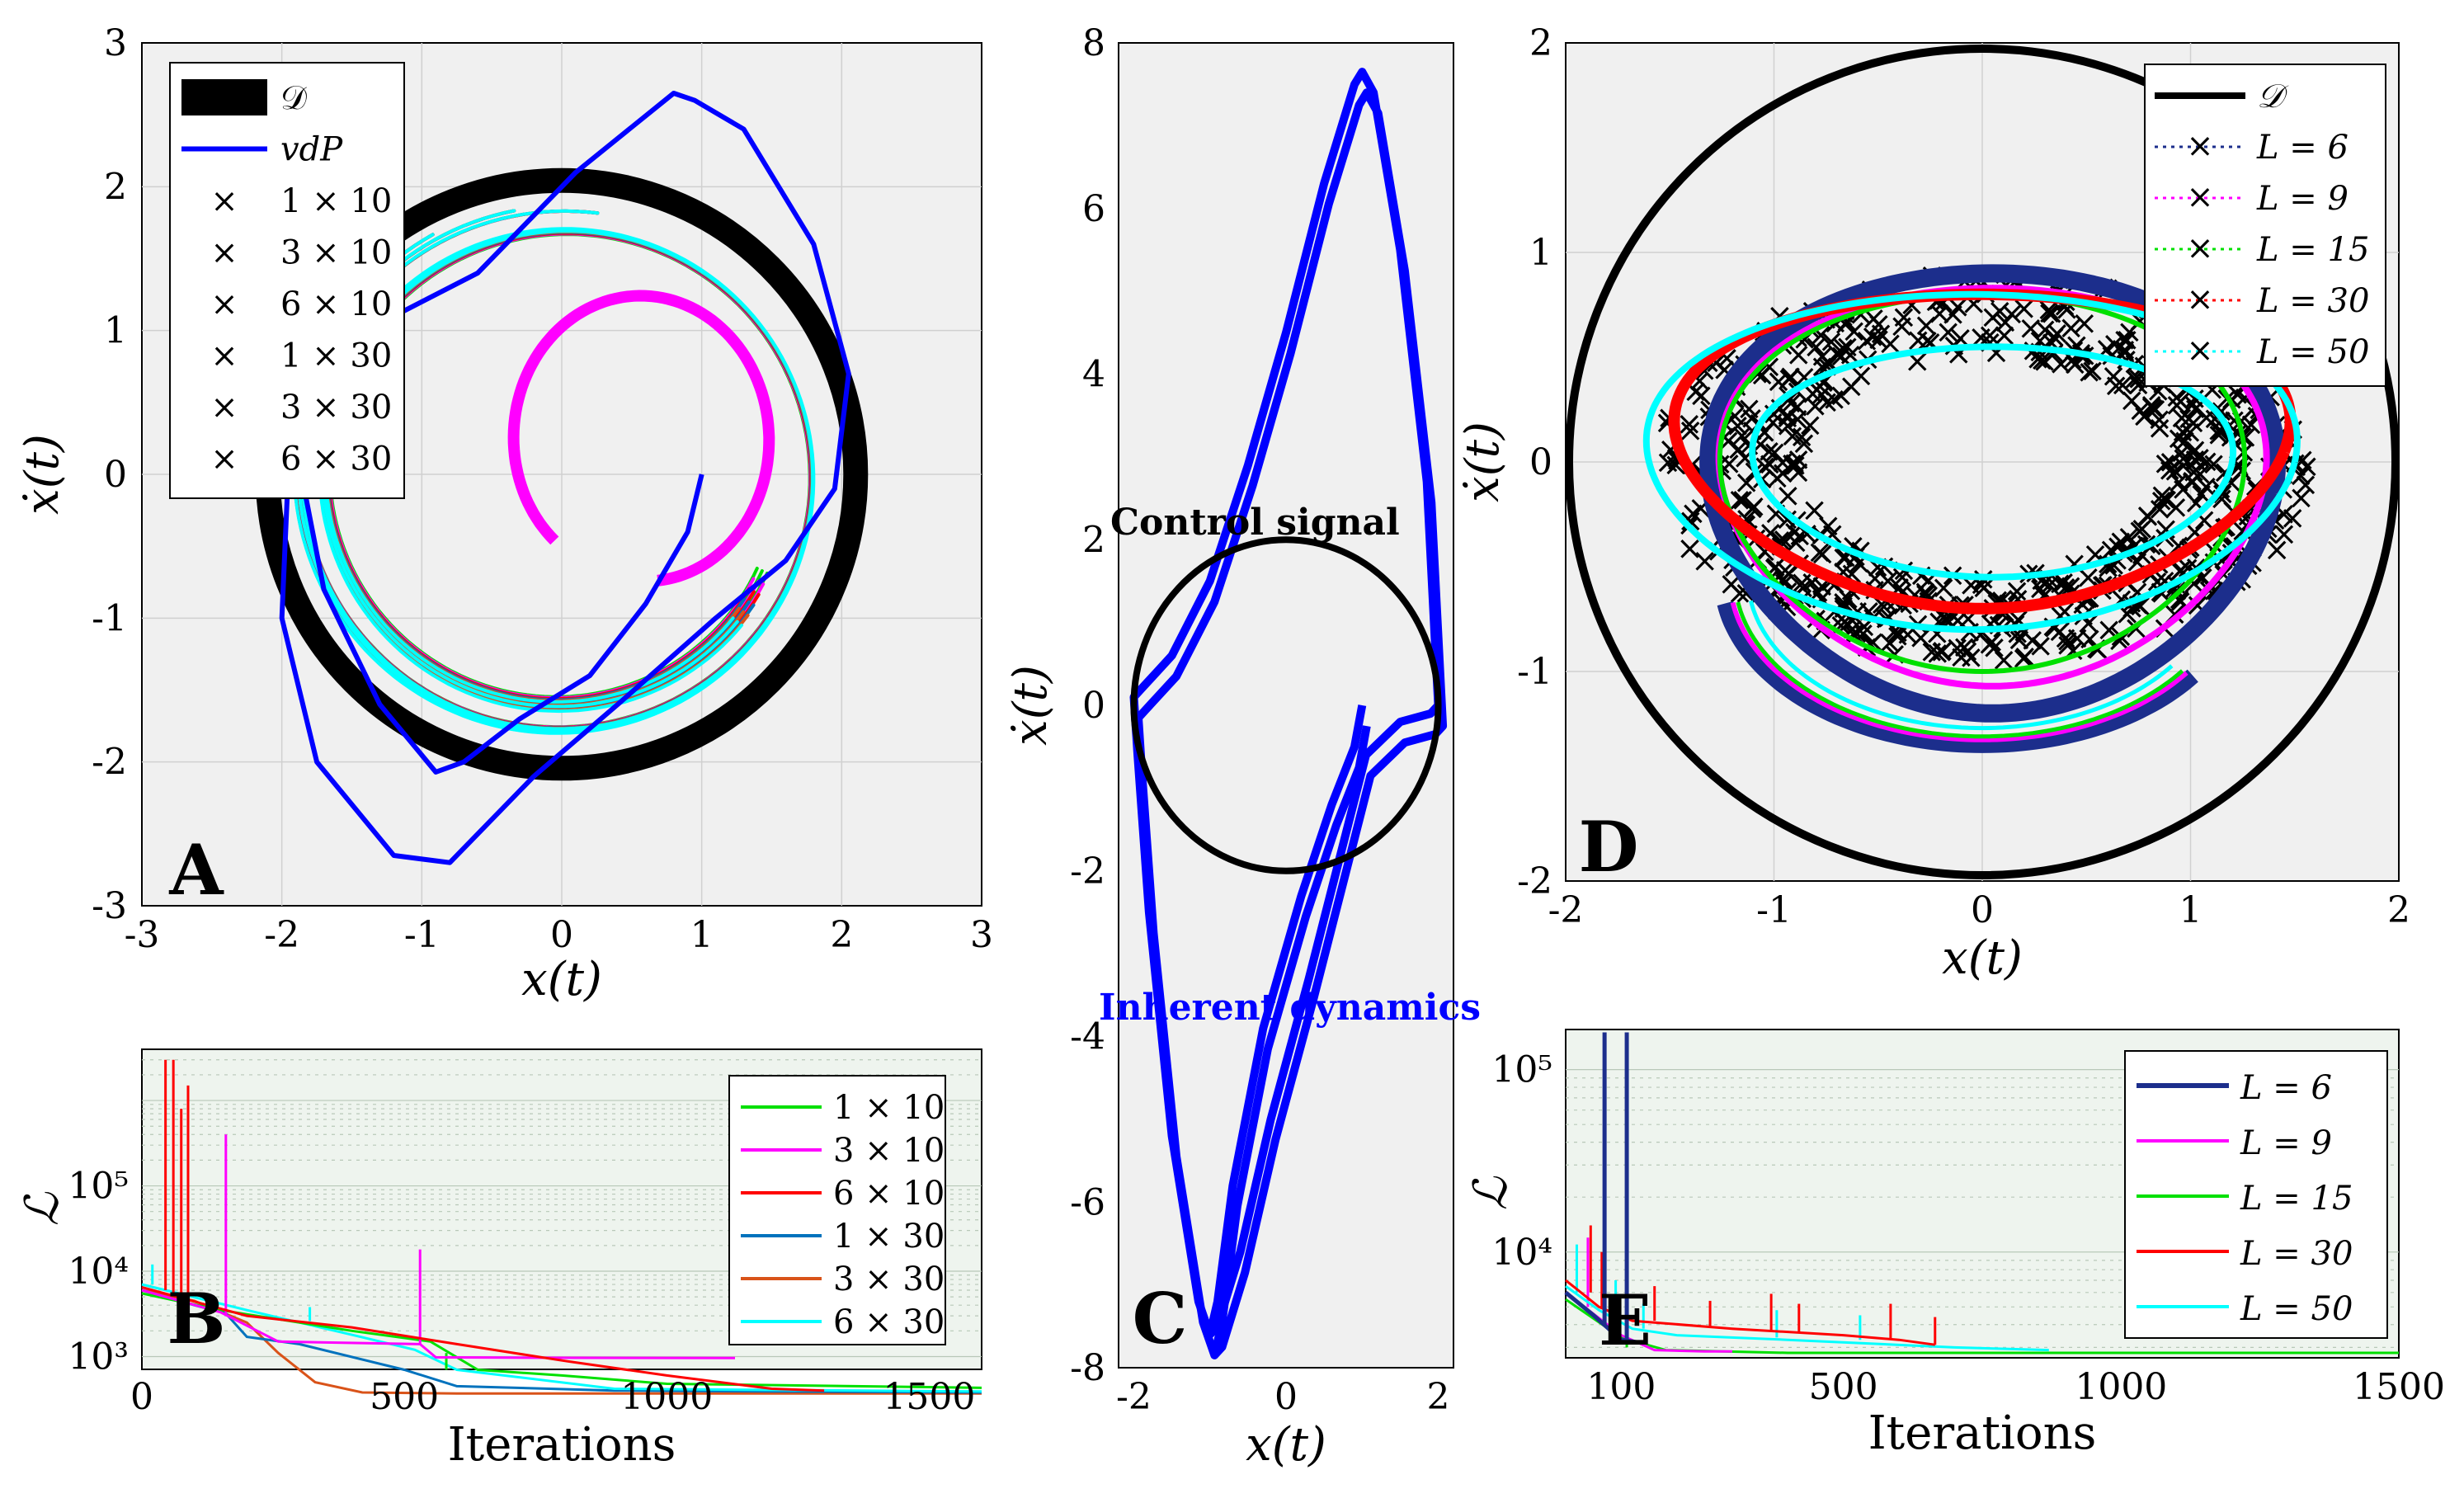 Image resolution: width=2464 pixels, height=1503 pixels. Describe the element at coordinates (1843, 1387) in the screenshot. I see `x-tick-label: 500` at that location.